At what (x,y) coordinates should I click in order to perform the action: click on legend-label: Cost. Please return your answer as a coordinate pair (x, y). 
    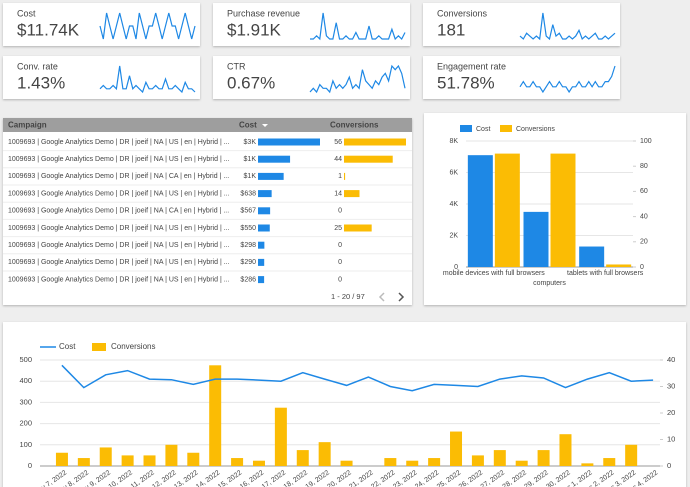
    Looking at the image, I should click on (483, 129).